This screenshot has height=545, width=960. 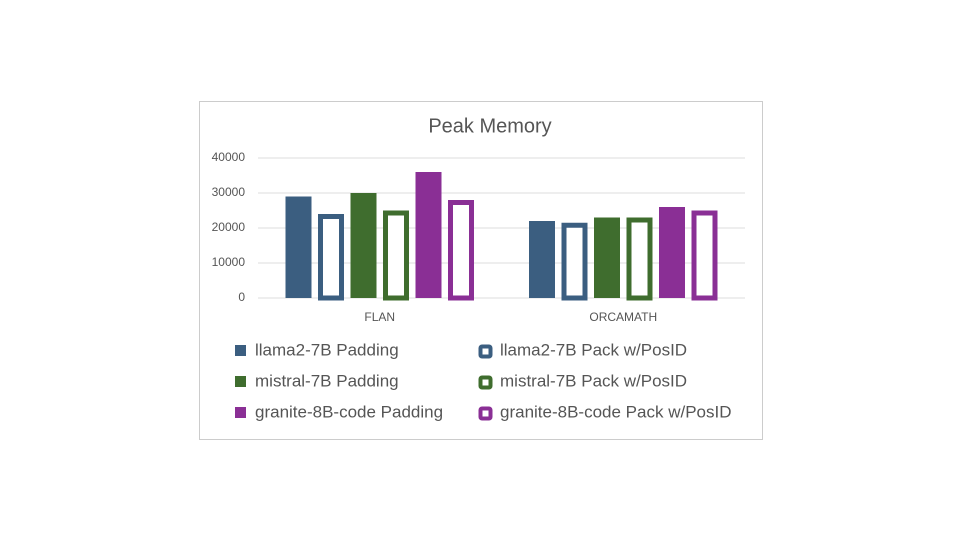 What do you see at coordinates (616, 411) in the screenshot?
I see `legend-label: granite-8B-code Pack w/PosID` at bounding box center [616, 411].